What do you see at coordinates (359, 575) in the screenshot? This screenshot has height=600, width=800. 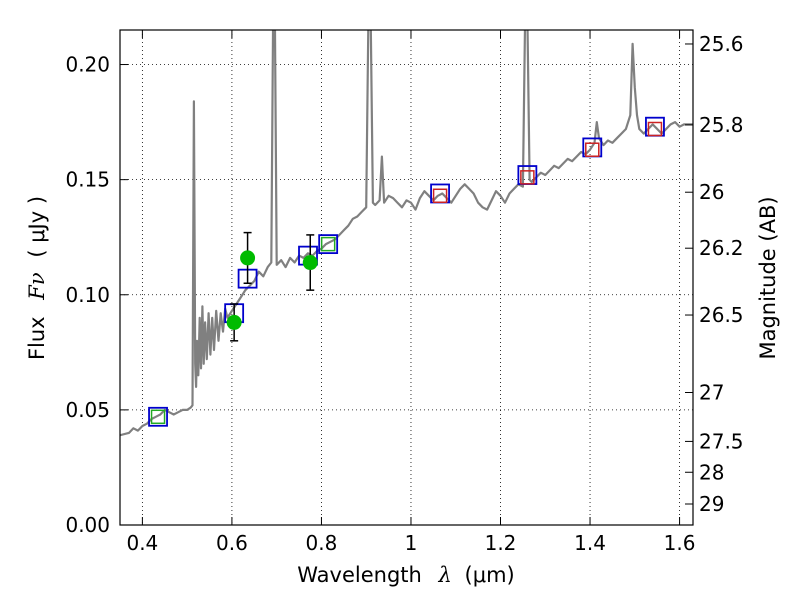 I see `x-axis-title-text: Wavelength` at bounding box center [359, 575].